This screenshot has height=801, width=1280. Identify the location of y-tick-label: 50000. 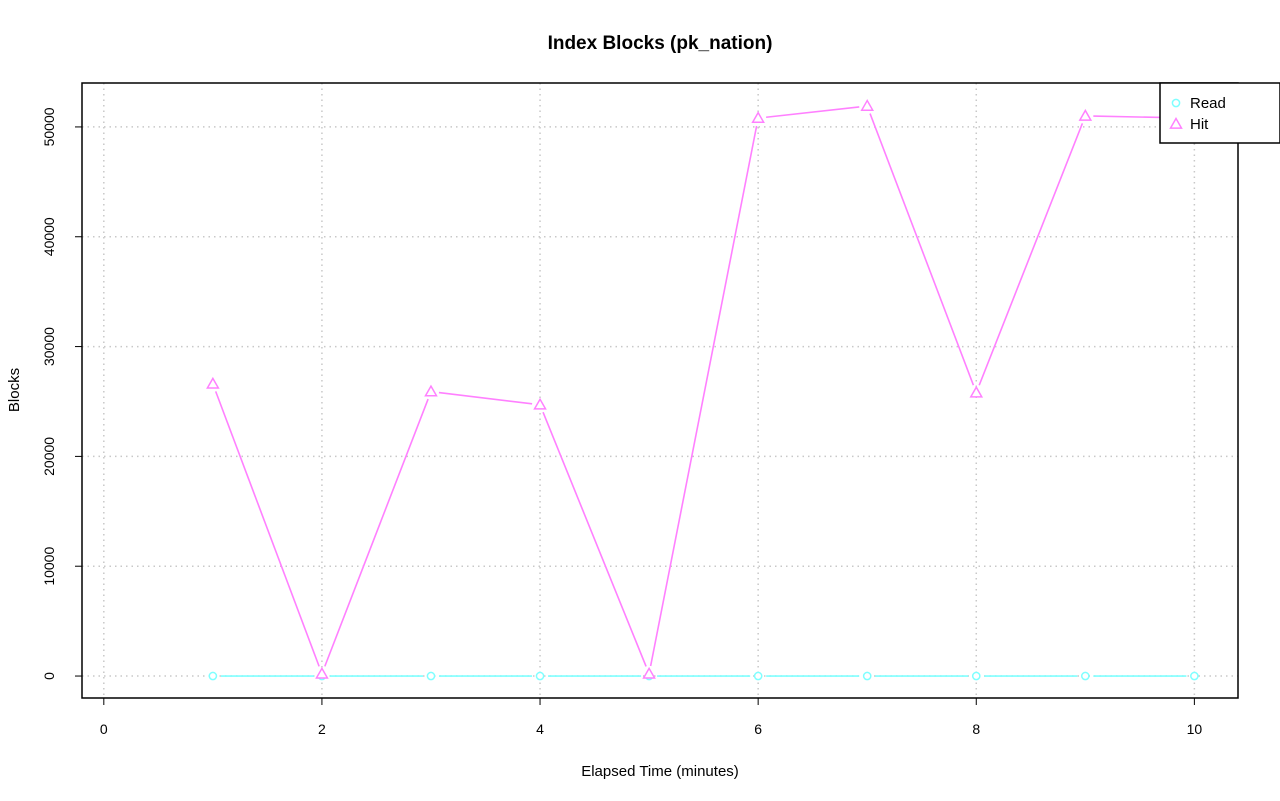
(49, 126).